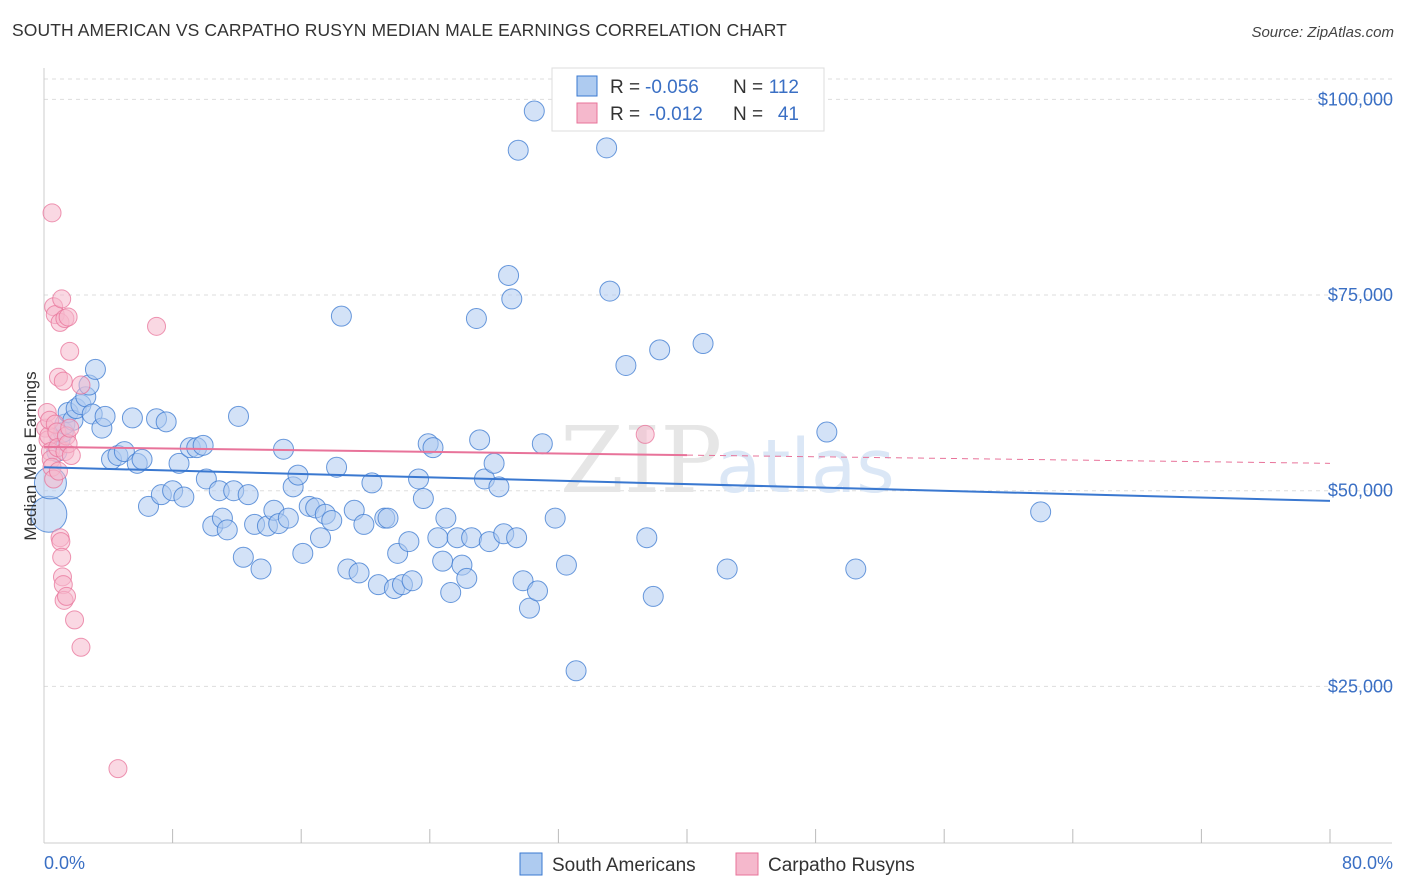  I want to click on legend-n-label-1: N =, so click(748, 87).